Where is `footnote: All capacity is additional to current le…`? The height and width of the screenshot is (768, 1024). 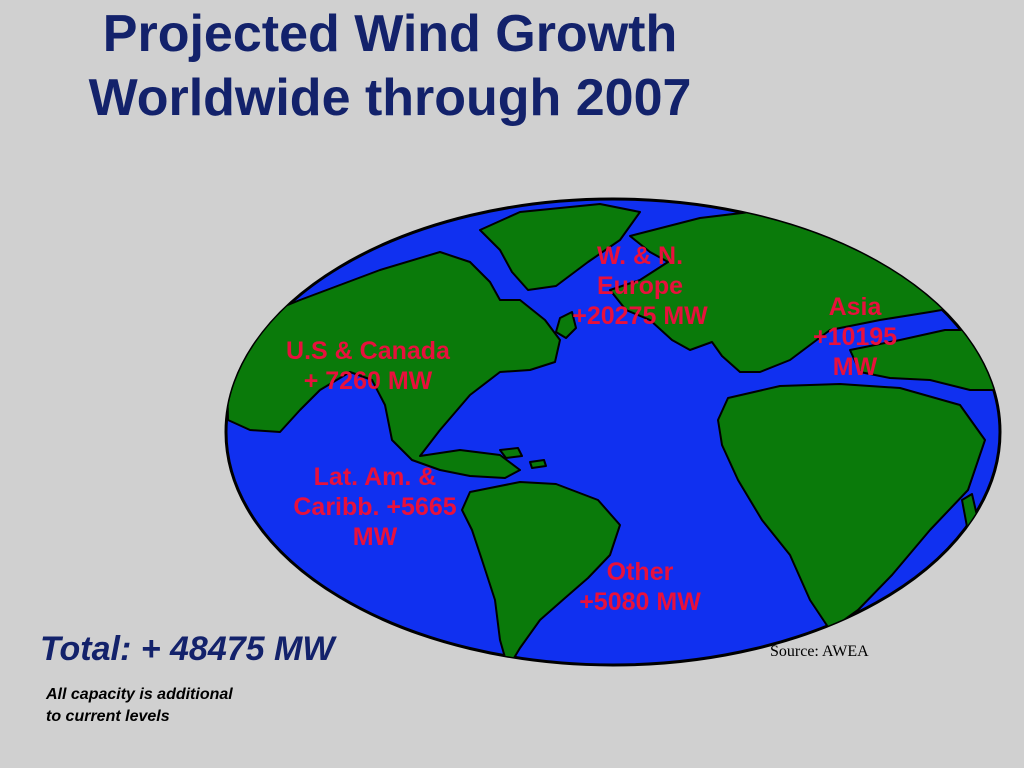 footnote: All capacity is additional to current le… is located at coordinates (139, 706).